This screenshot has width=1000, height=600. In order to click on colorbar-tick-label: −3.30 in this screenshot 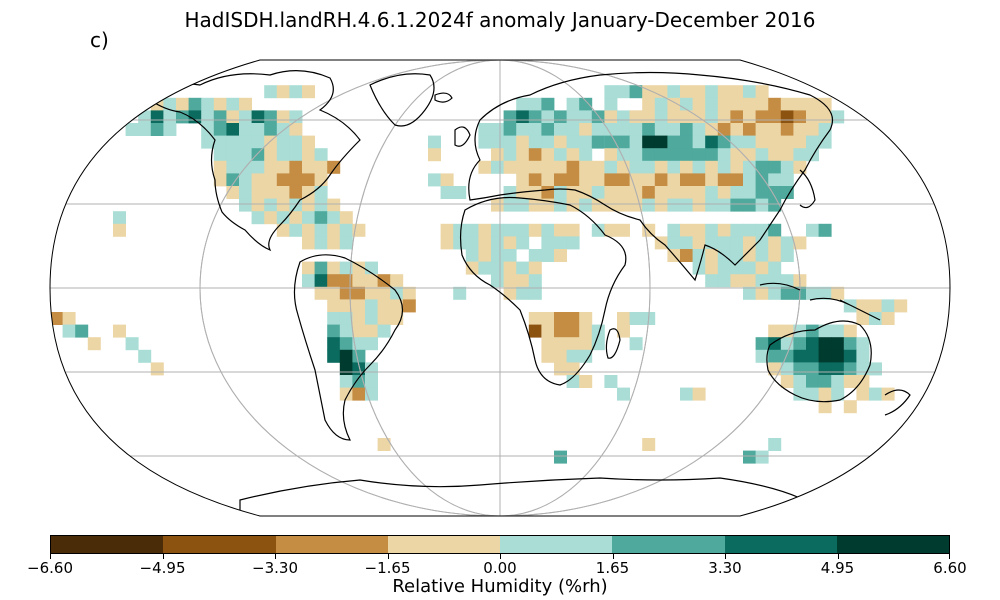, I will do `click(275, 568)`.